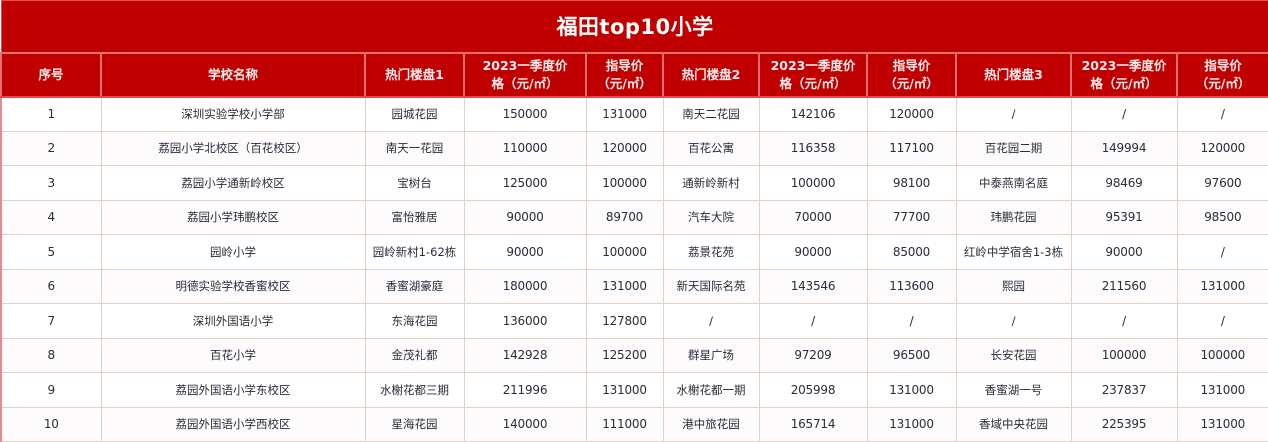  What do you see at coordinates (813, 183) in the screenshot?
I see `price-2-cell: 100000` at bounding box center [813, 183].